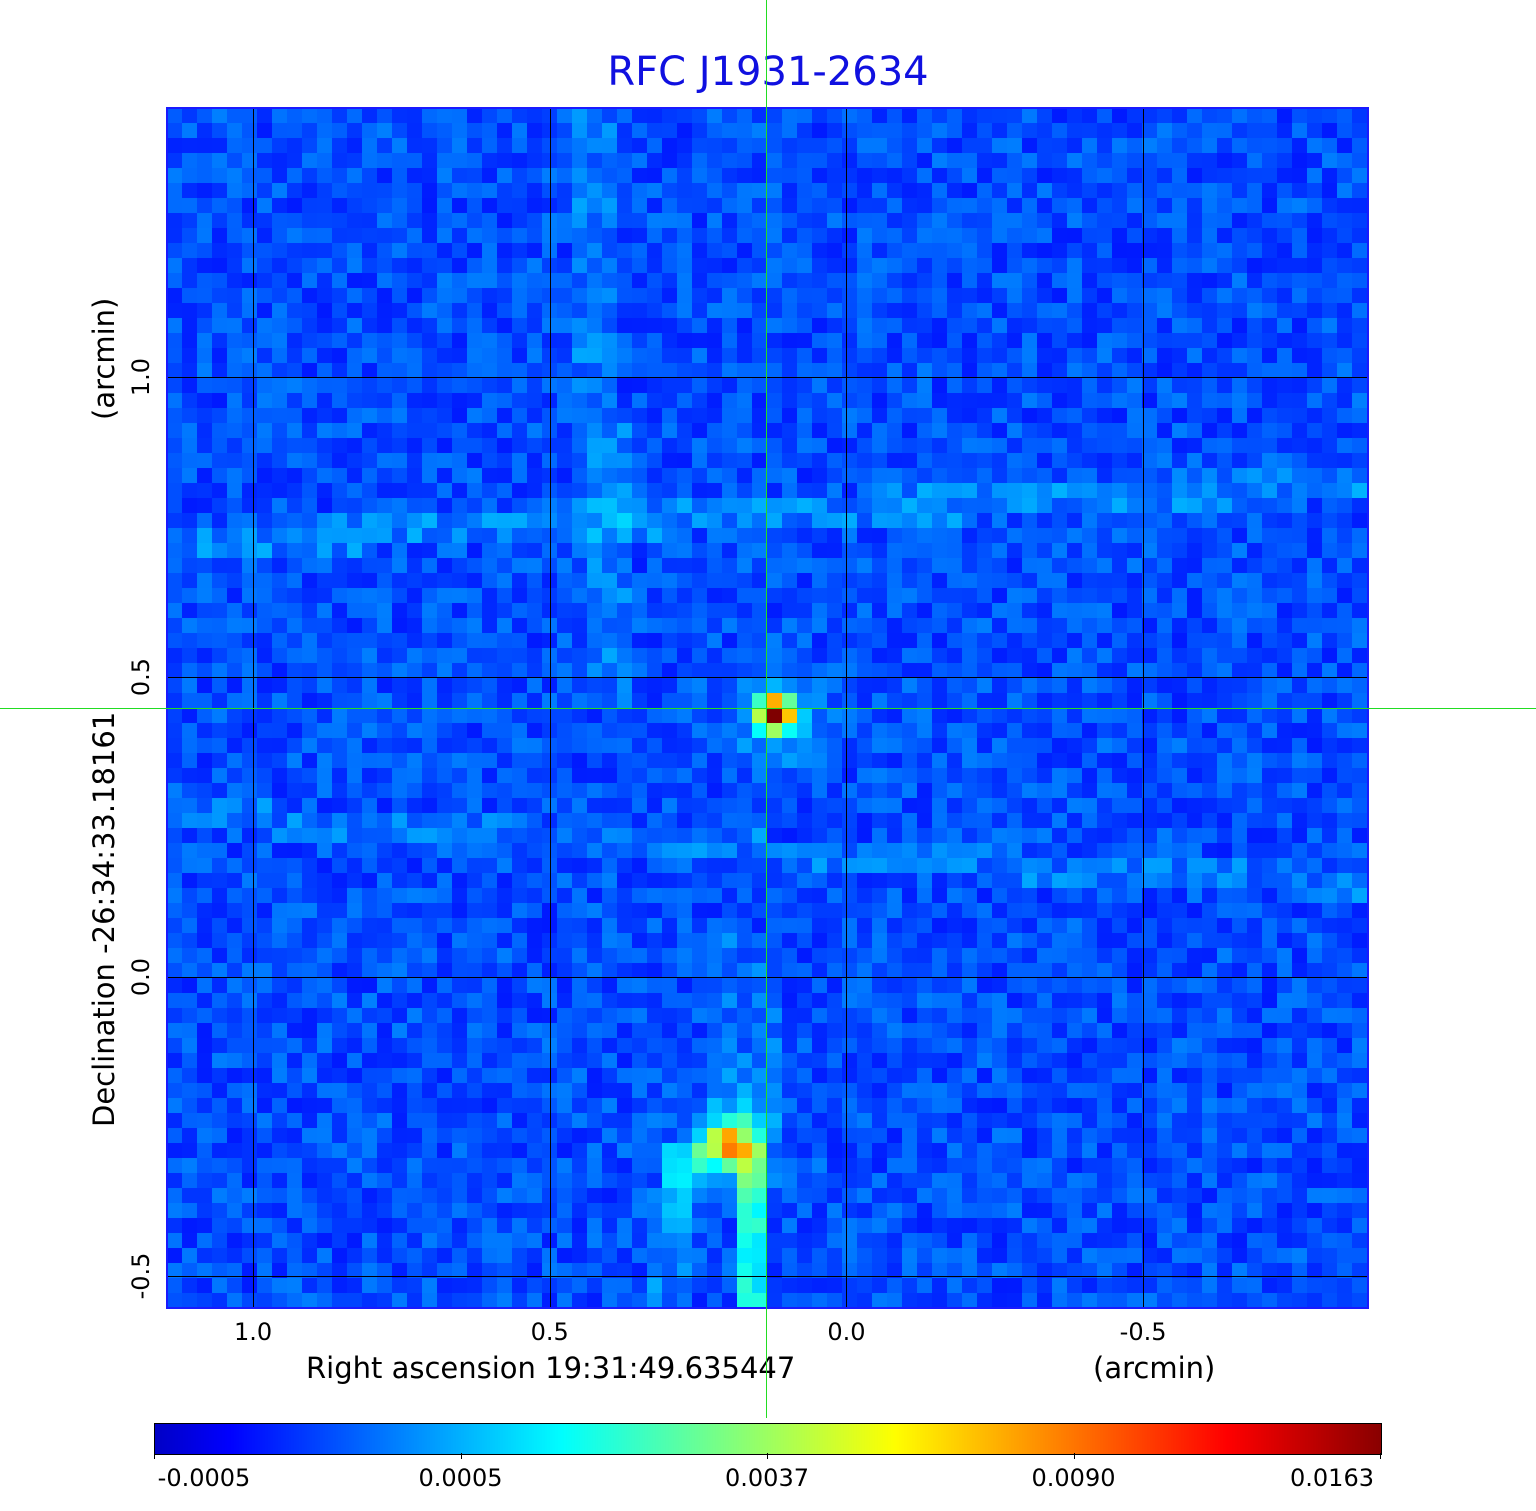  Describe the element at coordinates (141, 676) in the screenshot. I see `y-tick-label: 0.5` at that location.